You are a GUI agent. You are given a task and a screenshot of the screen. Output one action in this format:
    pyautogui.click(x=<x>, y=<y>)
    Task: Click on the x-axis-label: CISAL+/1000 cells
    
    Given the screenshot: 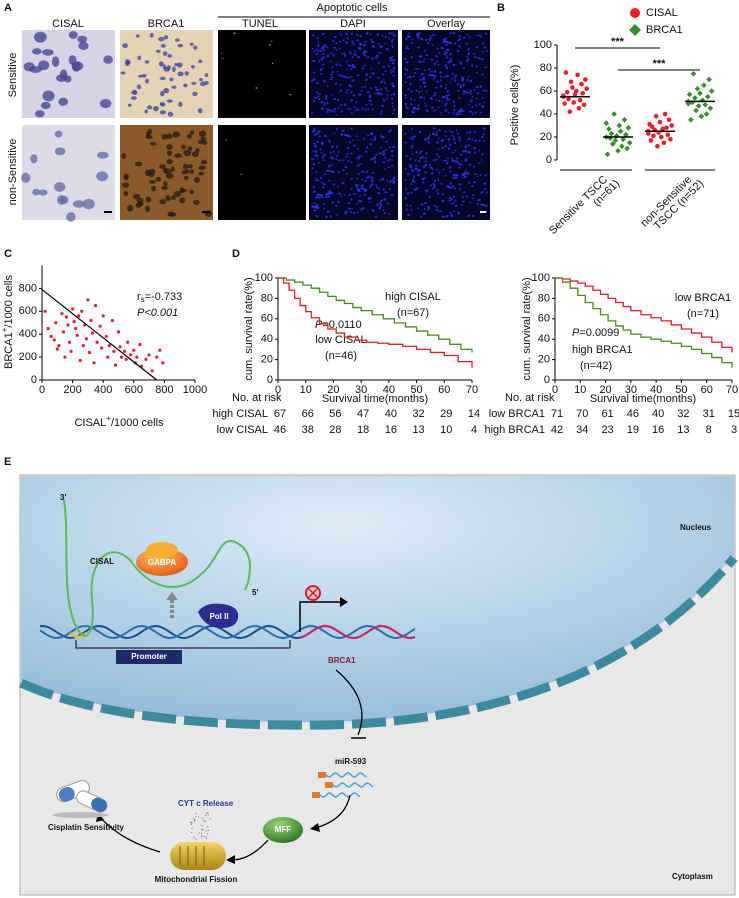 What is the action you would take?
    pyautogui.click(x=119, y=421)
    